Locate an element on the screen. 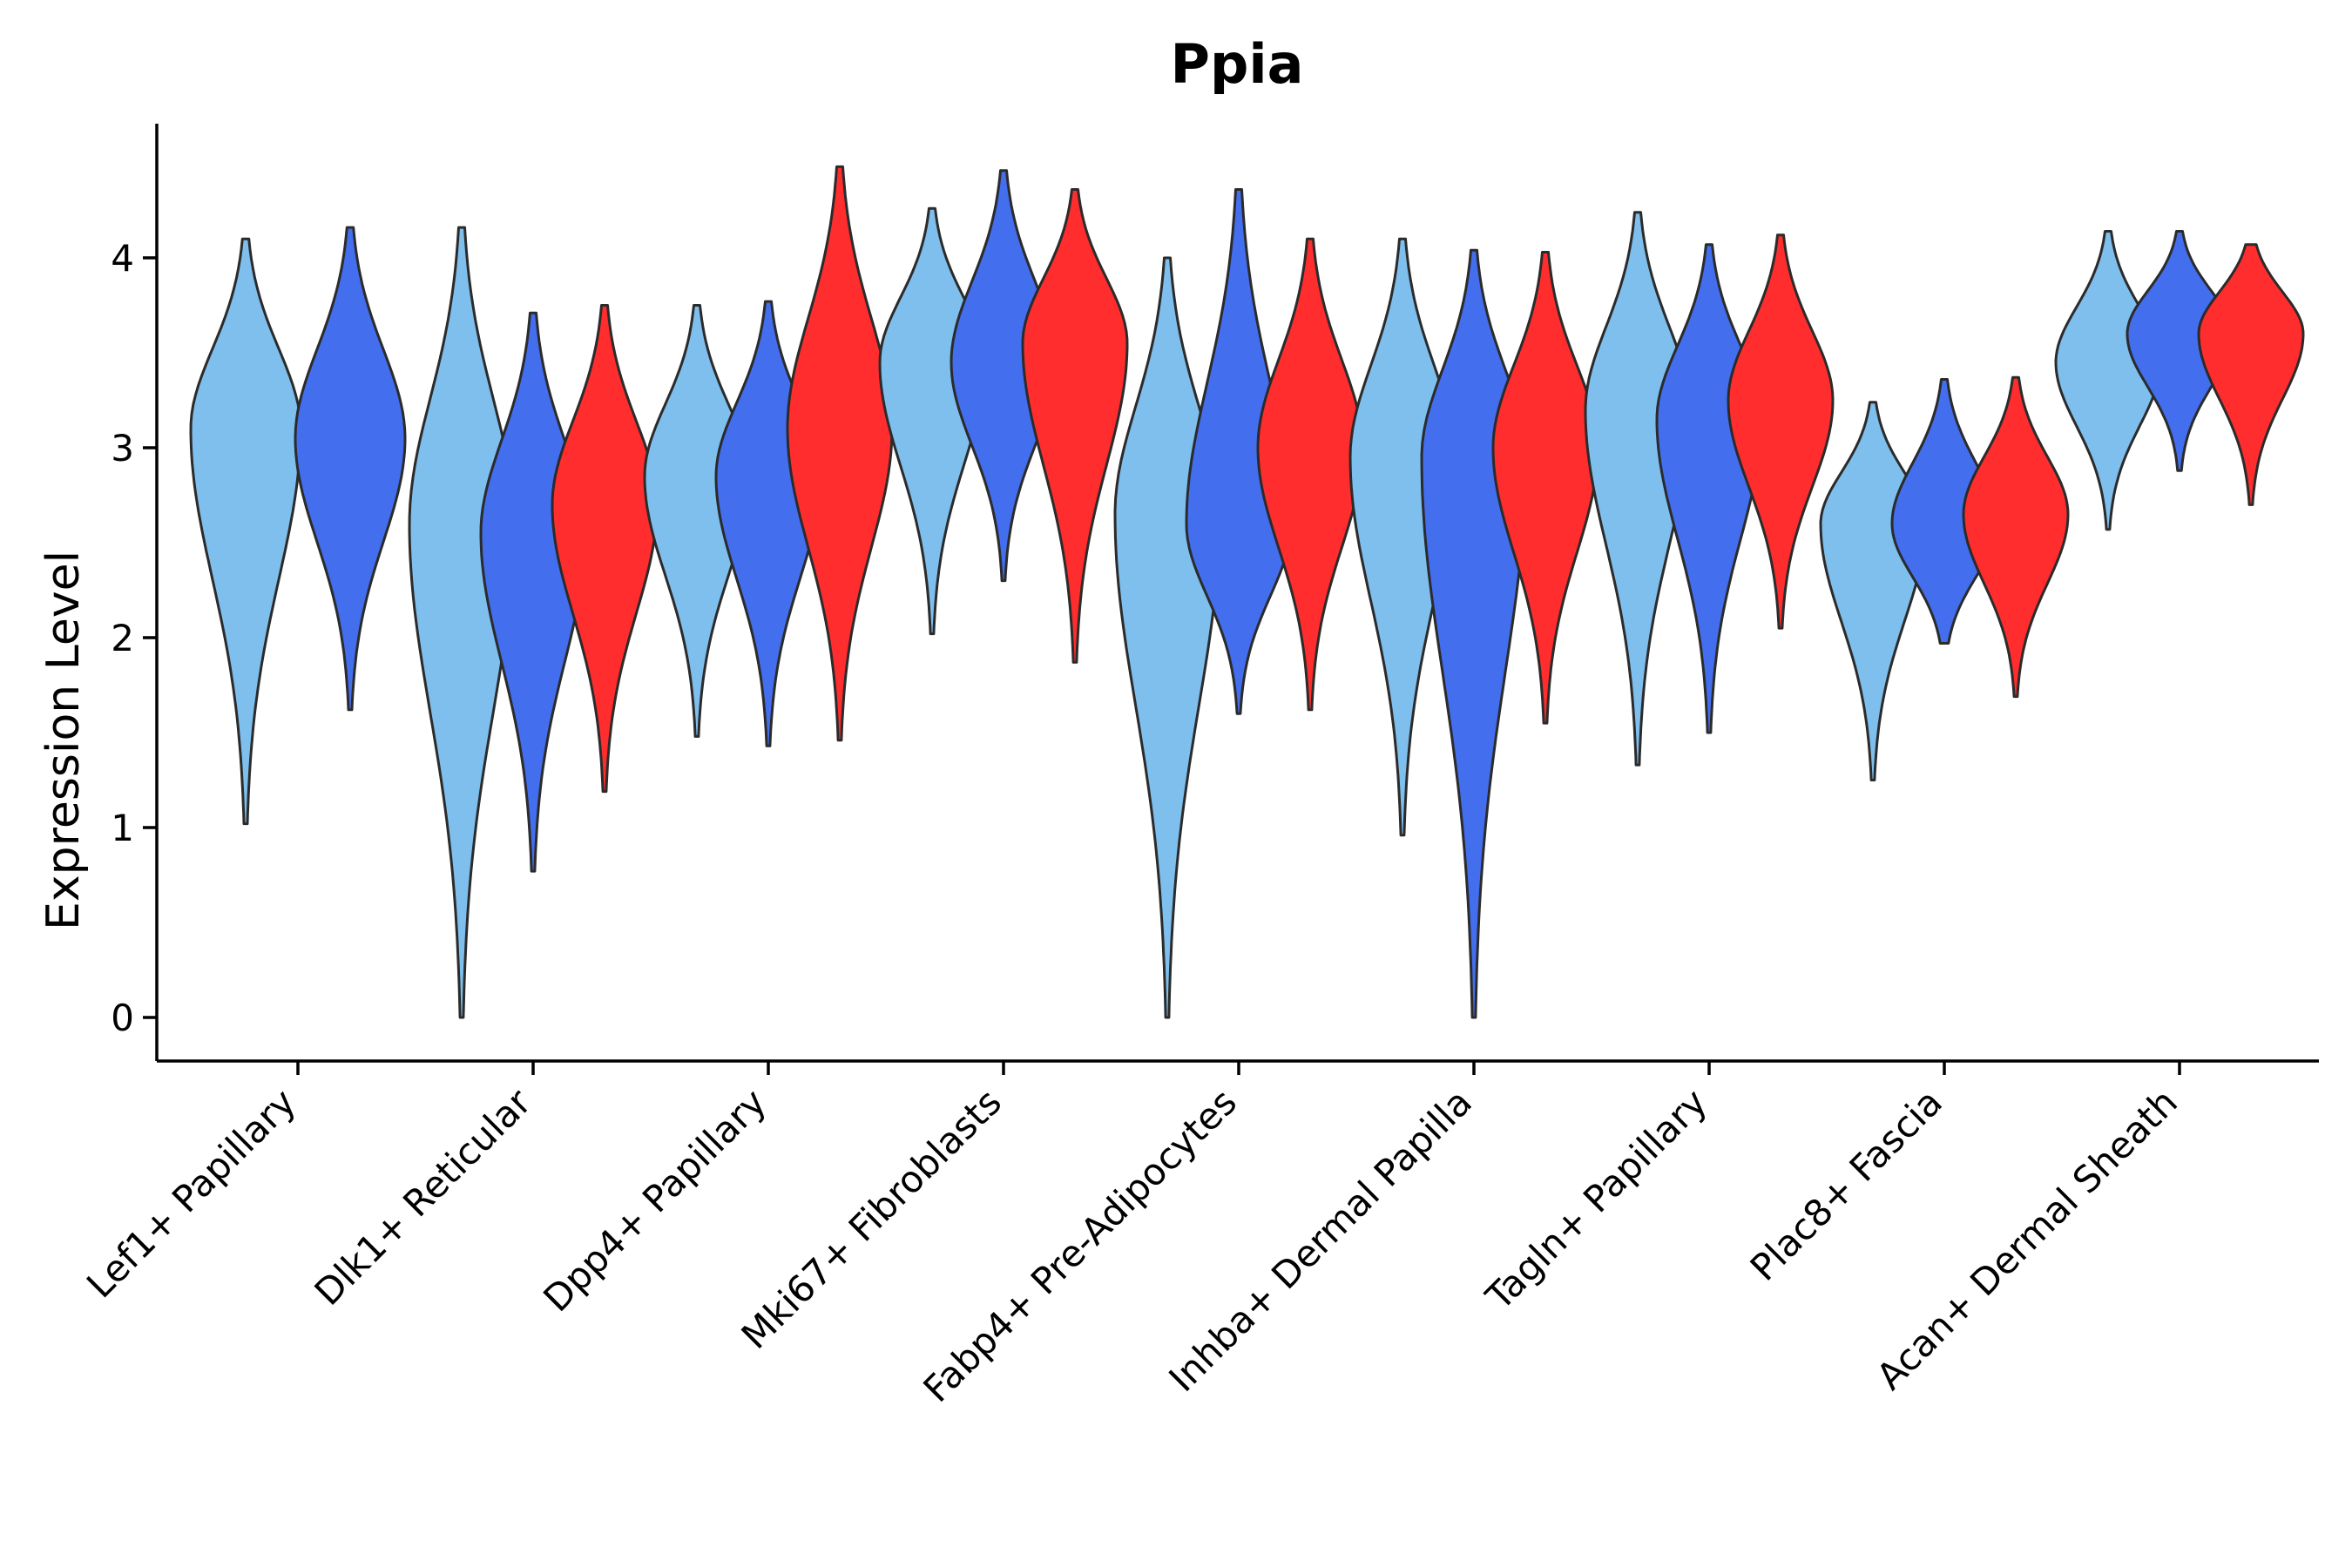 This screenshot has height=1568, width=2352. x-tick-label: Dpp4+ Papillary is located at coordinates (654, 1200).